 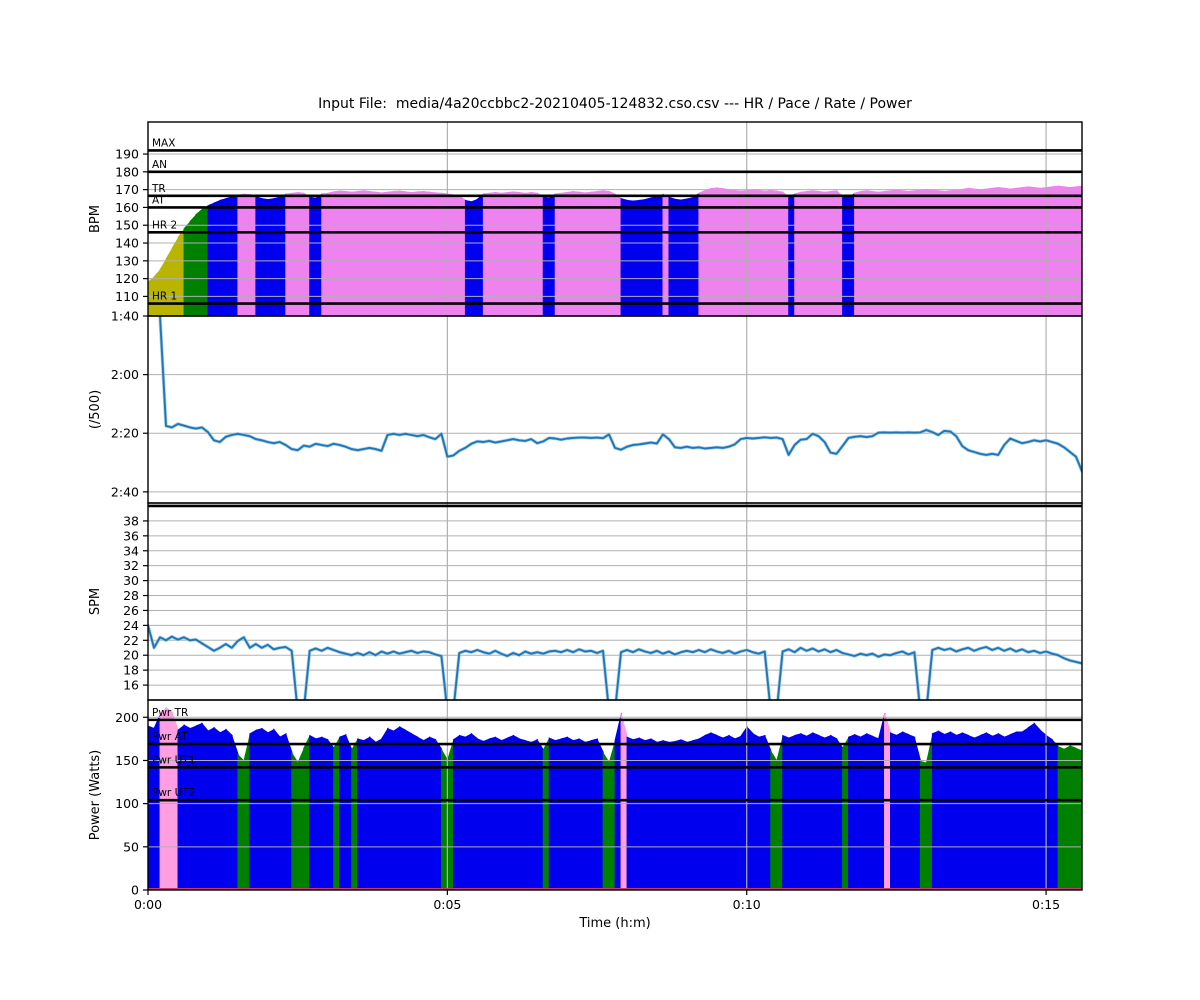 What do you see at coordinates (127, 189) in the screenshot?
I see `ytick-hr-170: 170` at bounding box center [127, 189].